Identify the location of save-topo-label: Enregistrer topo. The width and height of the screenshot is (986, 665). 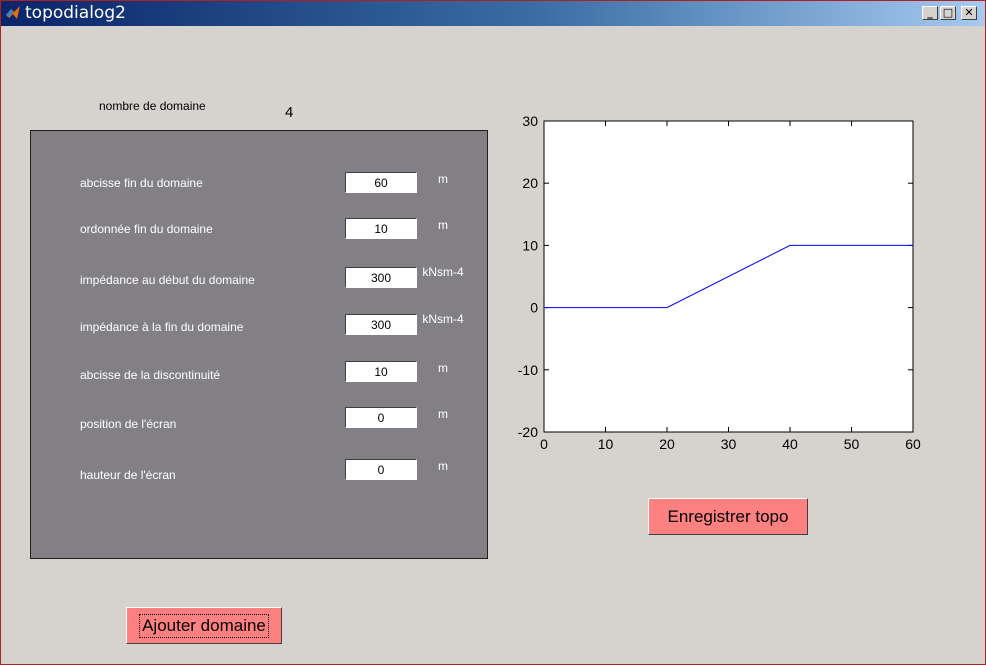
(728, 516).